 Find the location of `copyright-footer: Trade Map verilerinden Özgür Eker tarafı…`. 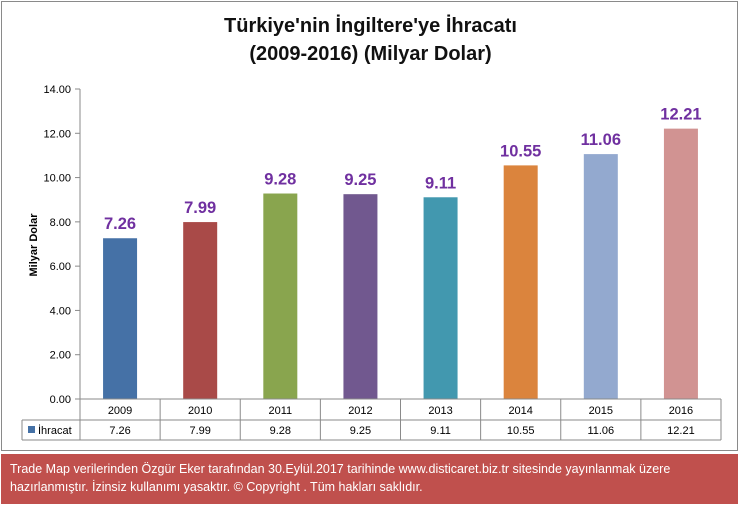

copyright-footer: Trade Map verilerinden Özgür Eker tarafı… is located at coordinates (369, 479).